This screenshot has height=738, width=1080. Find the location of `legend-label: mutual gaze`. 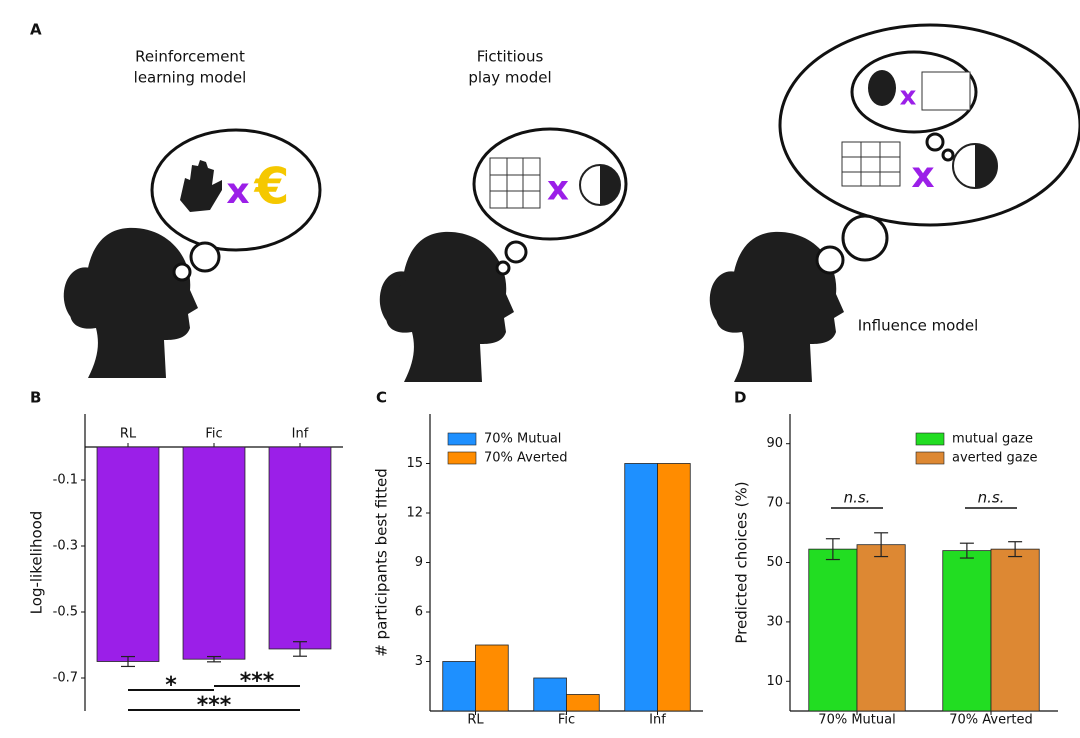

legend-label: mutual gaze is located at coordinates (992, 439).